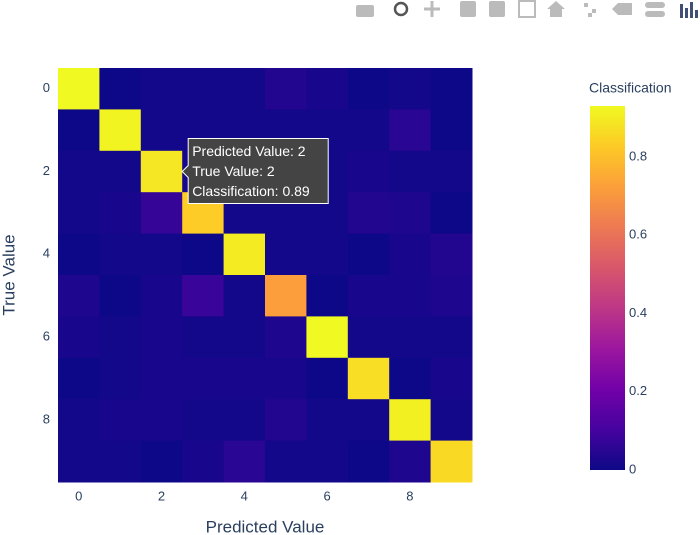 This screenshot has height=535, width=700. I want to click on x-tick-label: 2, so click(161, 495).